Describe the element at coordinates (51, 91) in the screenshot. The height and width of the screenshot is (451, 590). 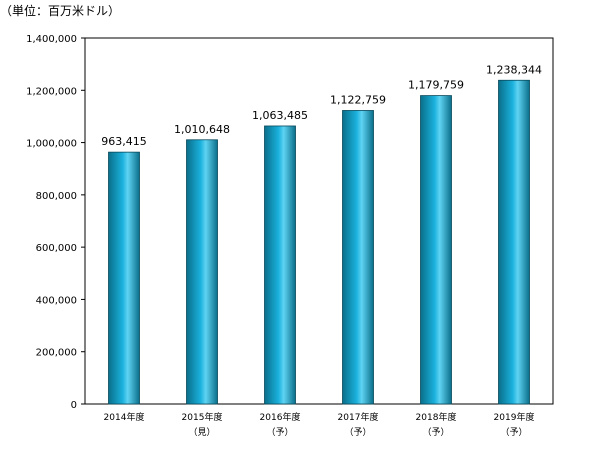
I see `y-tick-label: 1,200,000` at that location.